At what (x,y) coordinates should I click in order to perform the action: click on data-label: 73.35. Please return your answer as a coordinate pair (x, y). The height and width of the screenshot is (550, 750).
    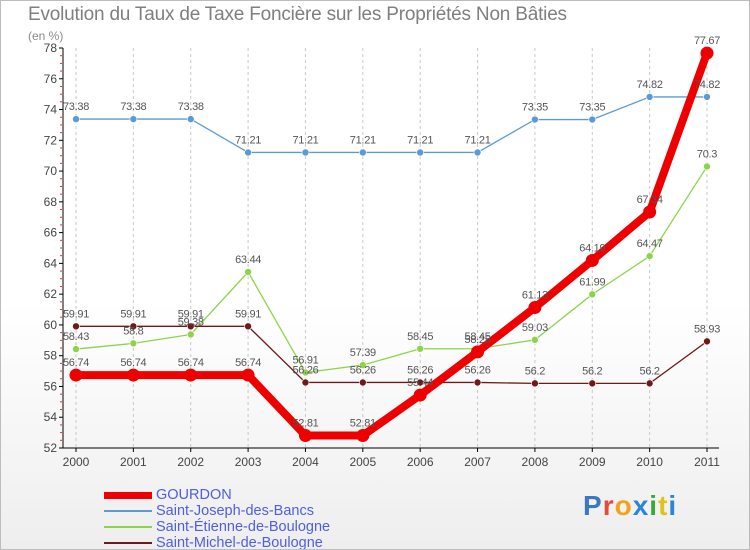
    Looking at the image, I should click on (592, 108).